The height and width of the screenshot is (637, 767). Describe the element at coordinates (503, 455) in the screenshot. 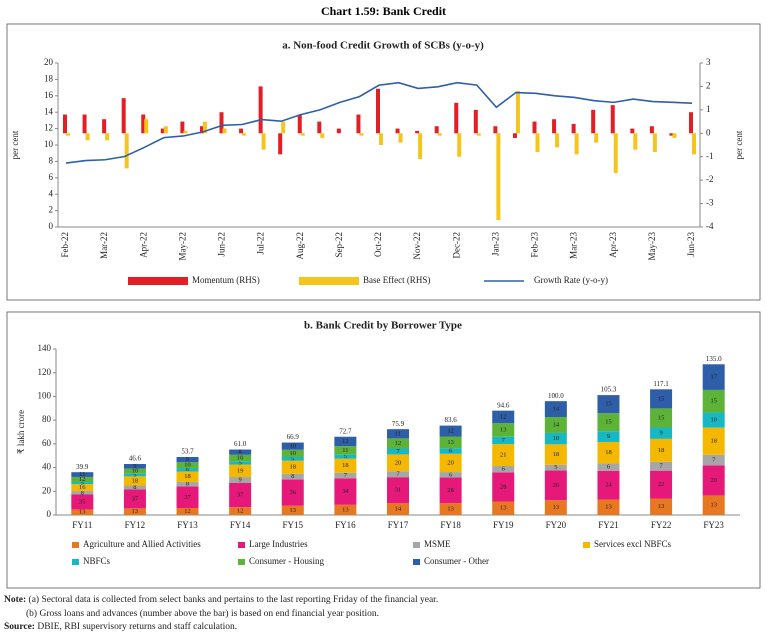

I see `segment-label: 21` at that location.